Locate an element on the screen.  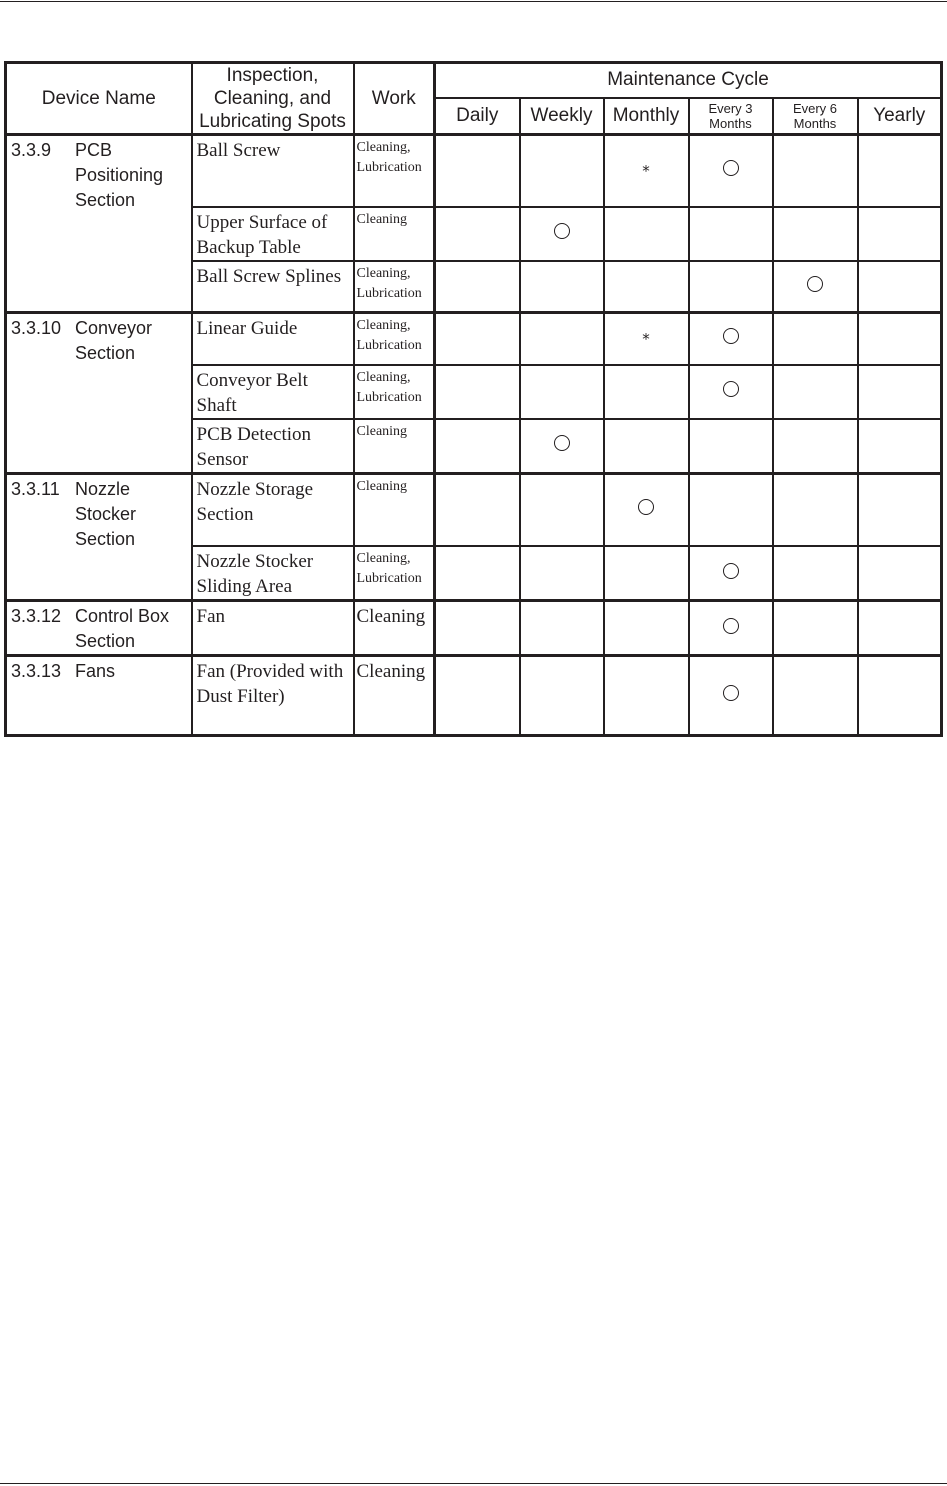
header-cycle-0: Daily is located at coordinates (477, 116).